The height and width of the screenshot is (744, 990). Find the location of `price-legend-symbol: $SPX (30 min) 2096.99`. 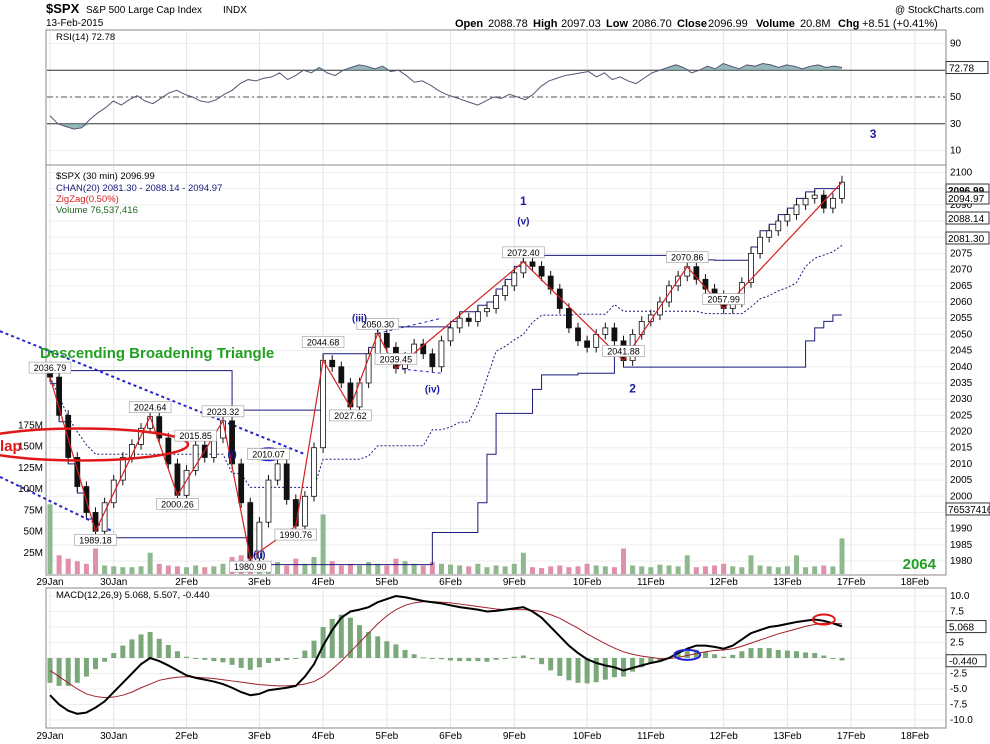

price-legend-symbol: $SPX (30 min) 2096.99 is located at coordinates (105, 176).